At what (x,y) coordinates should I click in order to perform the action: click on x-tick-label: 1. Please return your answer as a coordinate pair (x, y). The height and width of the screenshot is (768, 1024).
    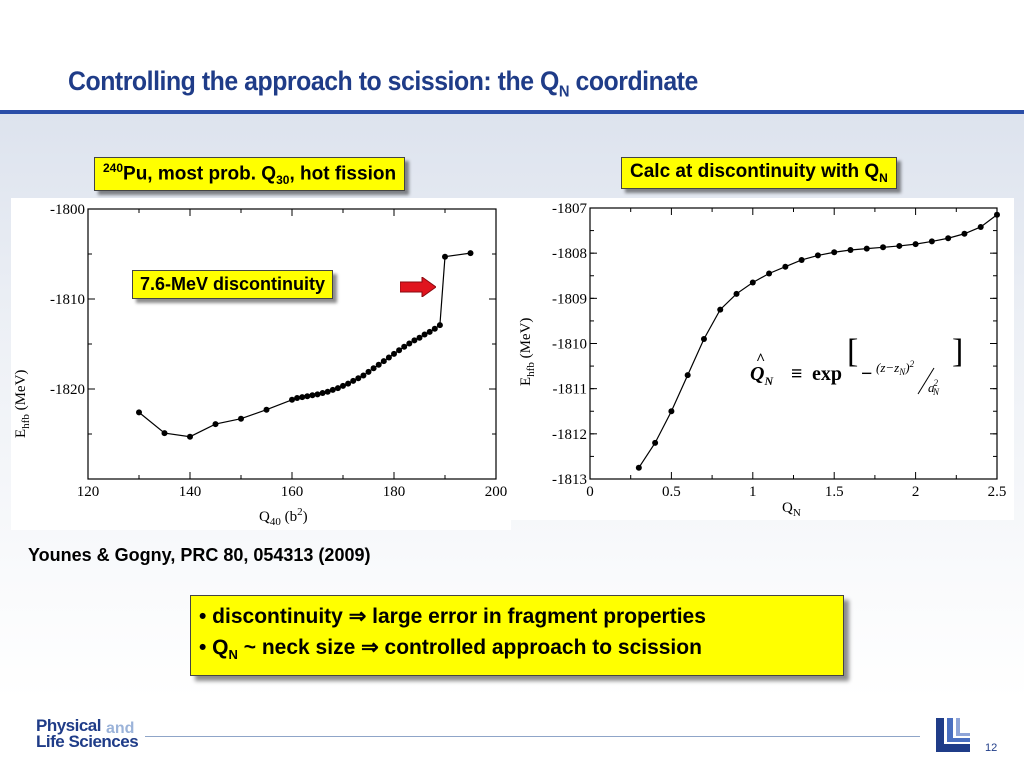
    Looking at the image, I should click on (753, 492).